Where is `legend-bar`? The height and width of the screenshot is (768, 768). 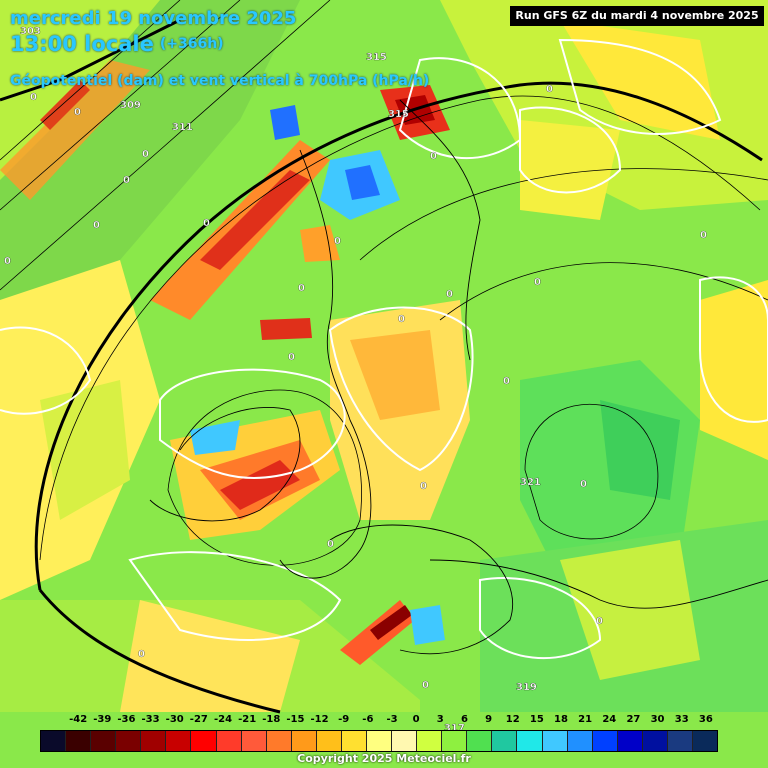 legend-bar is located at coordinates (379, 741).